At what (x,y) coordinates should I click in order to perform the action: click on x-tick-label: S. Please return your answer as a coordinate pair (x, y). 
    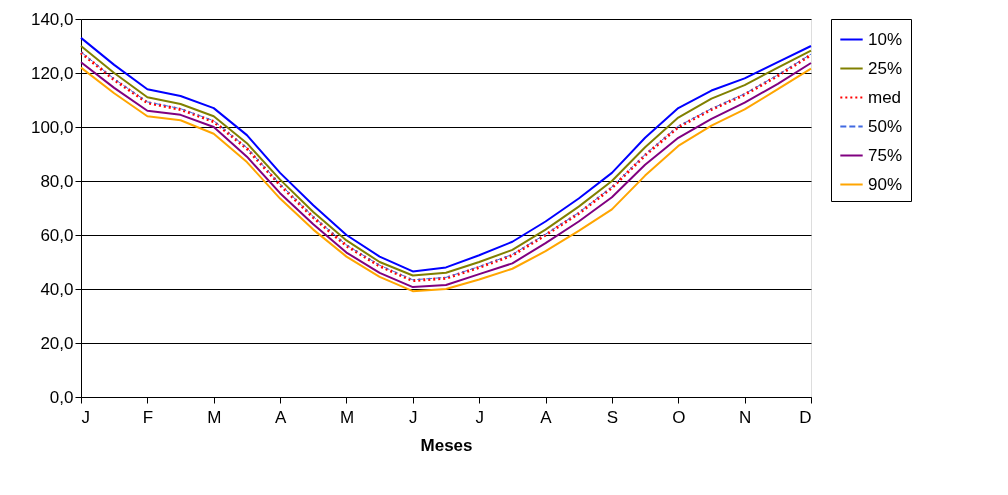
    Looking at the image, I should click on (612, 417).